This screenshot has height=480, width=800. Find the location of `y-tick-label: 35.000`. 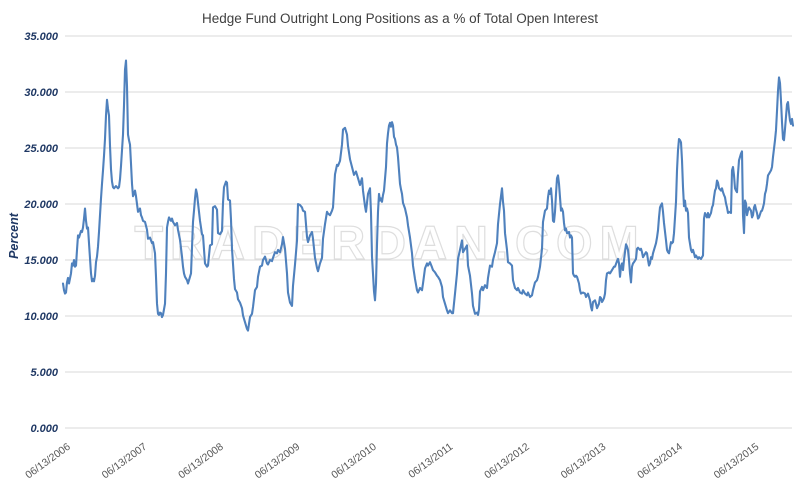

y-tick-label: 35.000 is located at coordinates (41, 37).